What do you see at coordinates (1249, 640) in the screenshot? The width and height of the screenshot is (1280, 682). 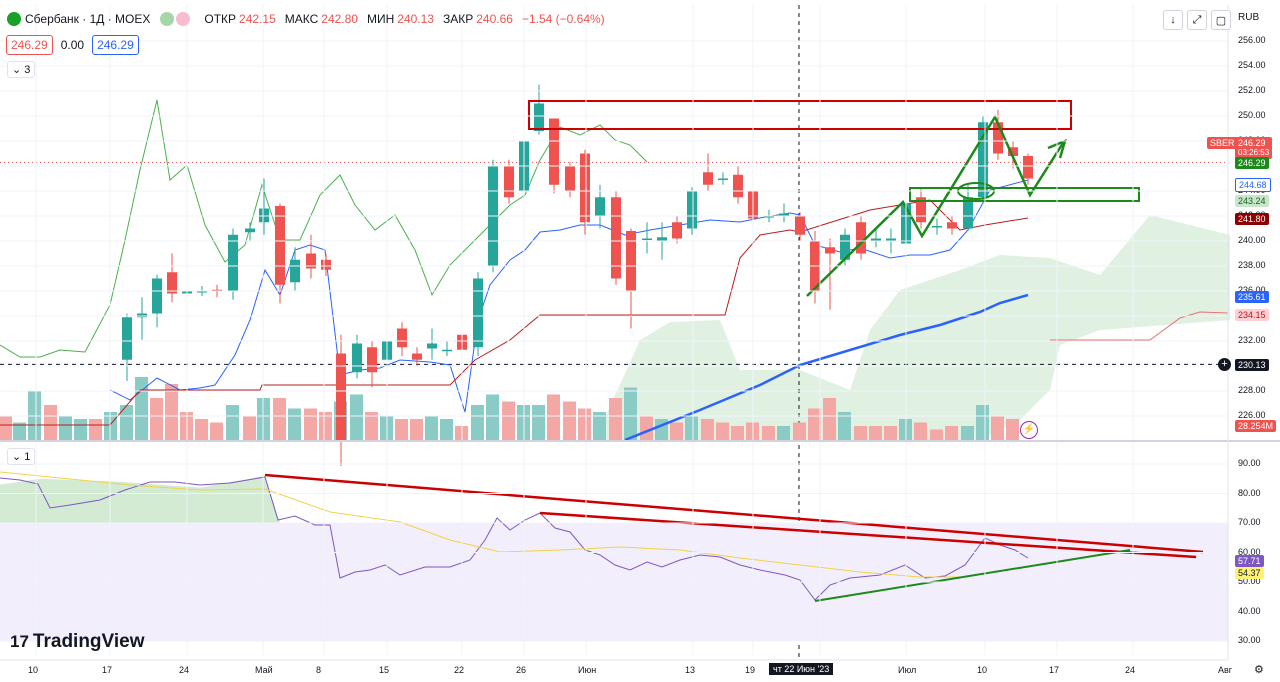 I see `rsi-axis-label: 30.00` at bounding box center [1249, 640].